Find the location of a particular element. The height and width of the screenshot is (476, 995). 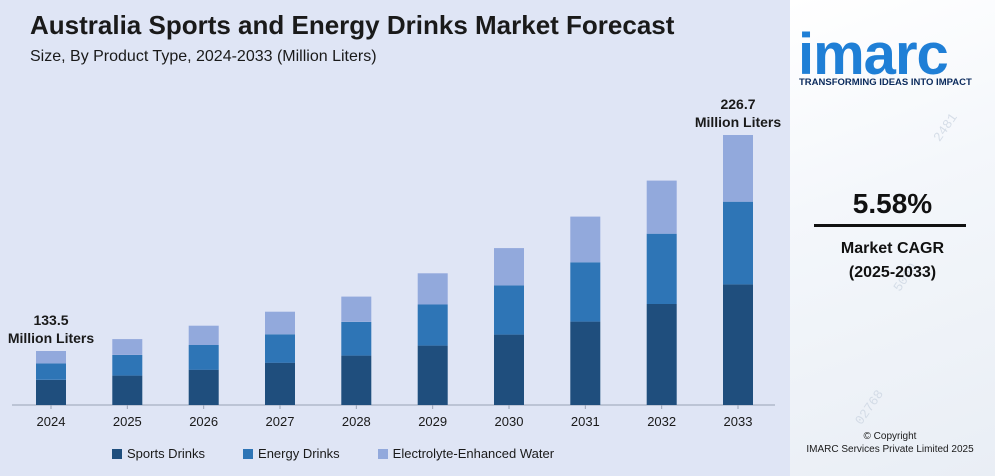

cagr-value: 5.58% is located at coordinates (892, 203).